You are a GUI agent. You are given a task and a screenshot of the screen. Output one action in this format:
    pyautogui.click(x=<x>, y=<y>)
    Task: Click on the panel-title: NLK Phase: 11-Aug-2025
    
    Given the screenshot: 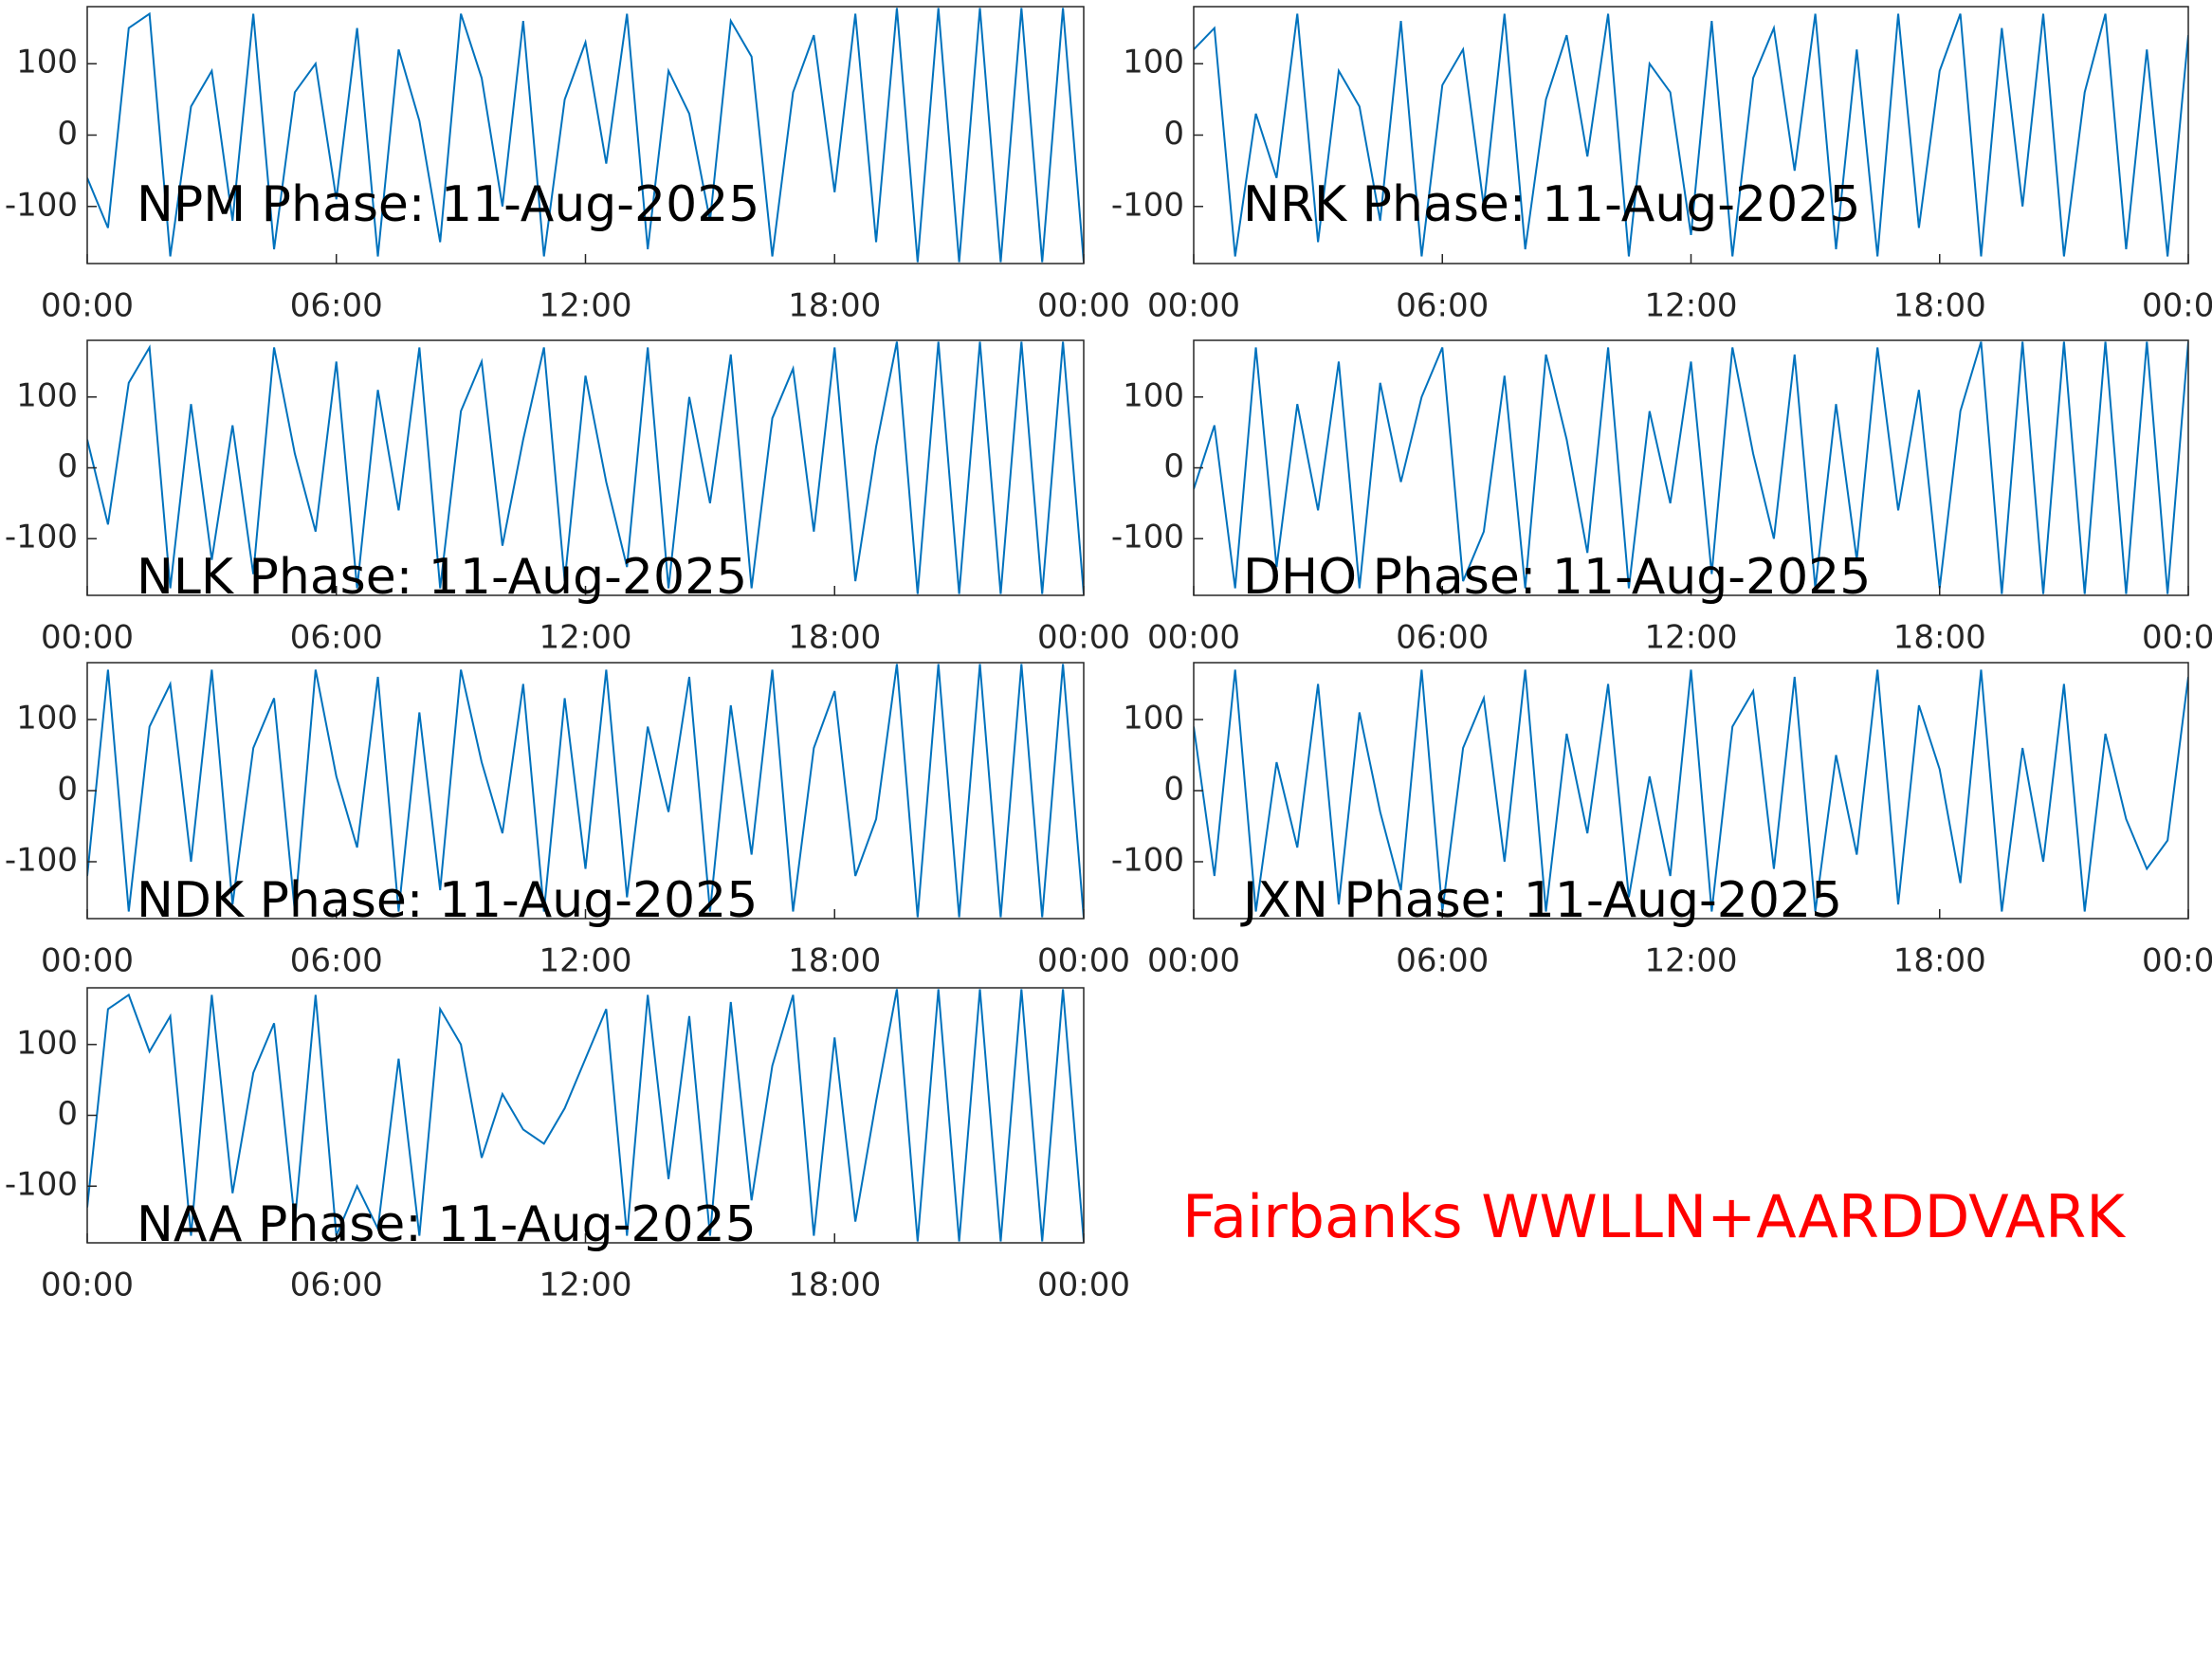 What is the action you would take?
    pyautogui.click(x=442, y=577)
    